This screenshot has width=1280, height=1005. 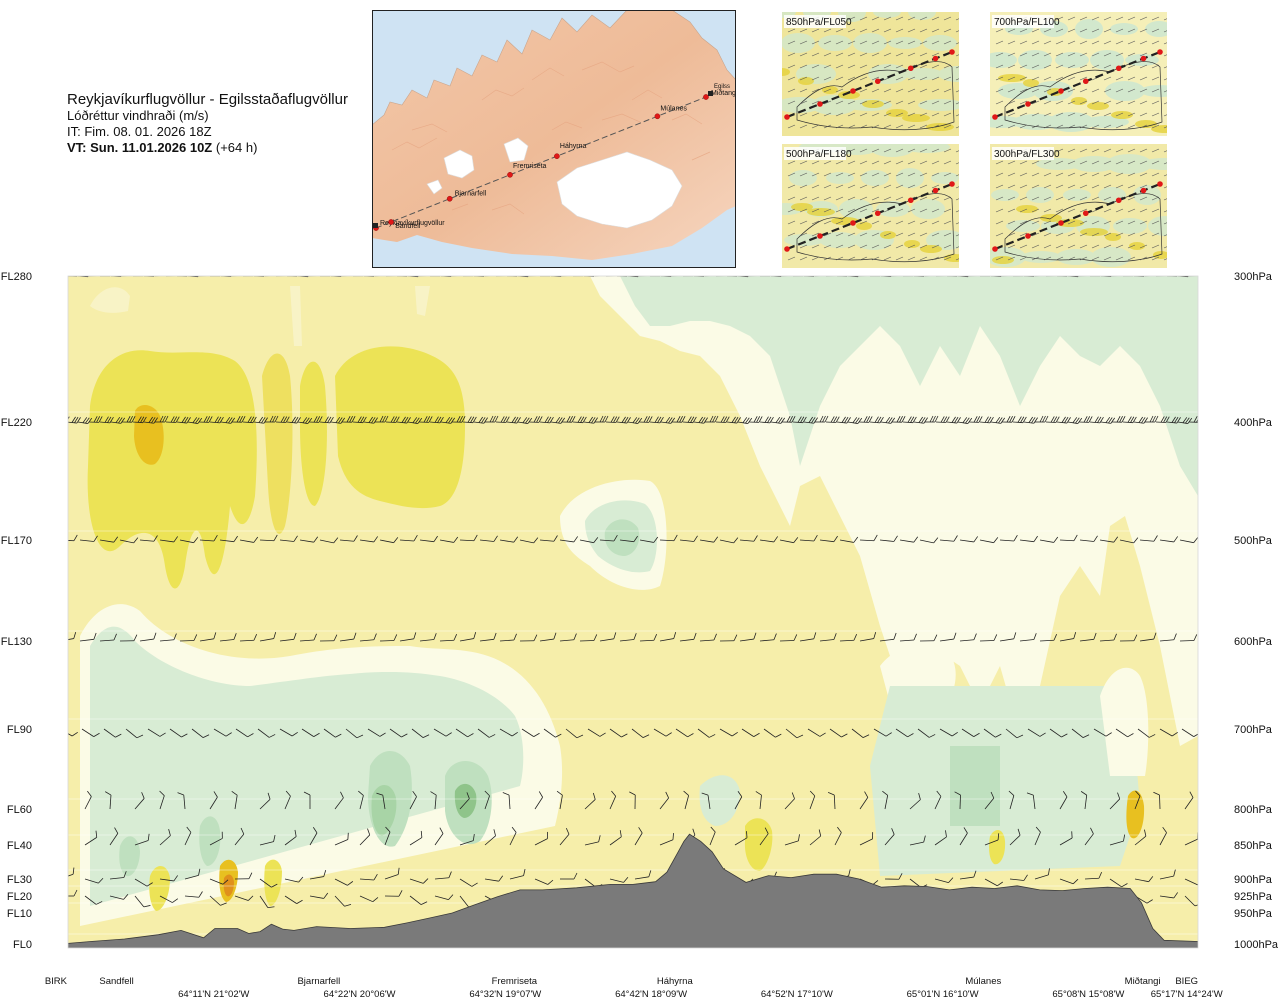 I want to click on x-waypoint-label: Bjarnarfell, so click(x=318, y=981).